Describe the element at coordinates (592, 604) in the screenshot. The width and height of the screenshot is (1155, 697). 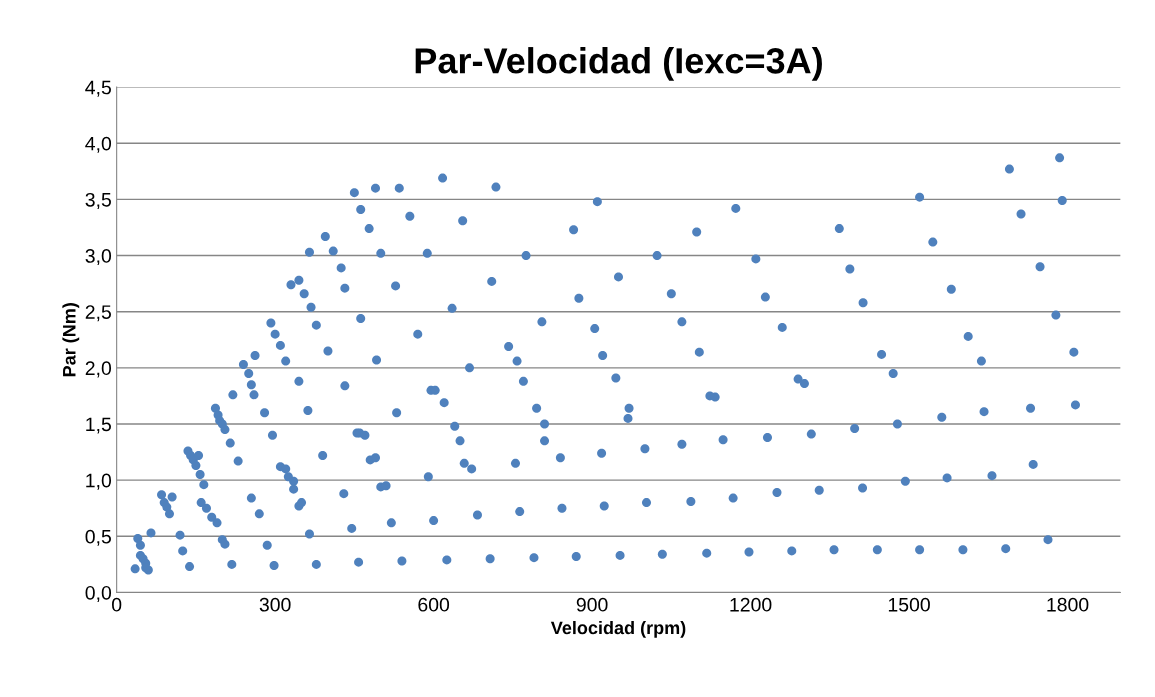
I see `x-tick-label: 900` at that location.